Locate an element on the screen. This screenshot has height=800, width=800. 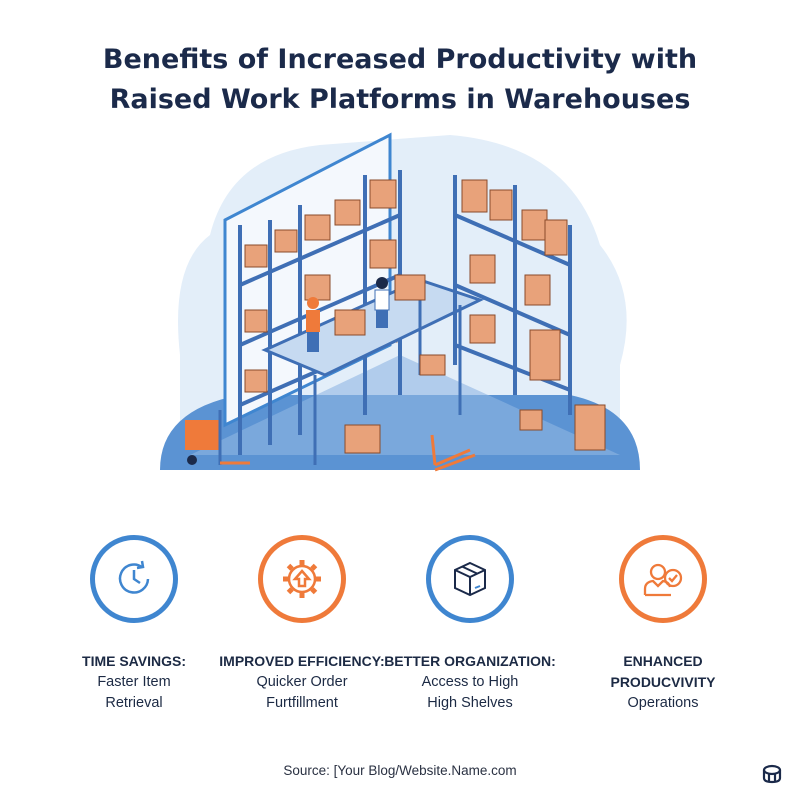
benefit-text: Retrieval is located at coordinates (134, 703).